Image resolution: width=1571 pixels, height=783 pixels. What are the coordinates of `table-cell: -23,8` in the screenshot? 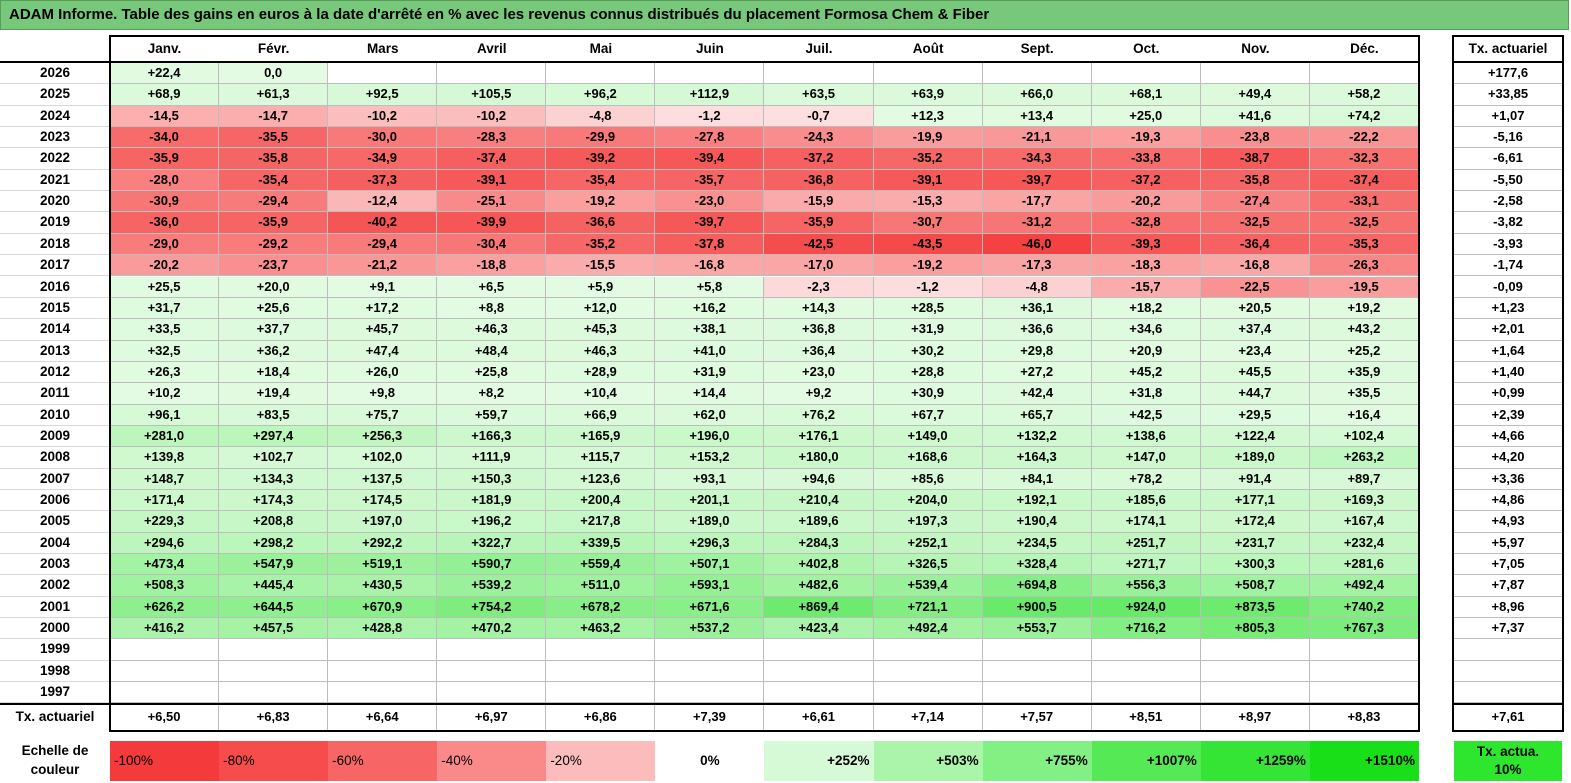 It's located at (1255, 138).